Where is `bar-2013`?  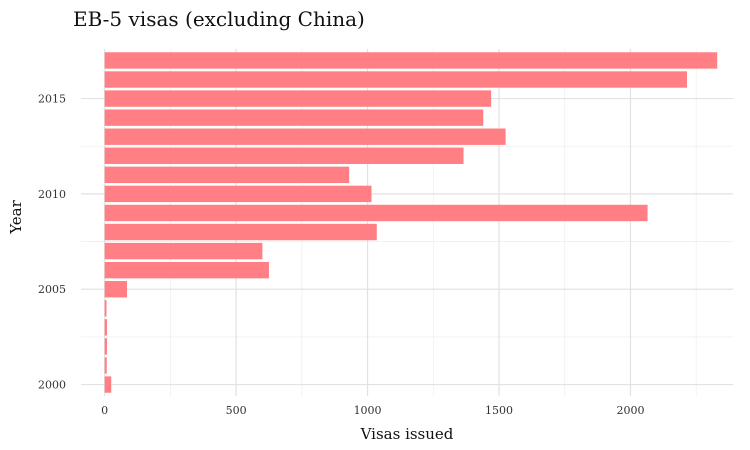
bar-2013 is located at coordinates (305, 136).